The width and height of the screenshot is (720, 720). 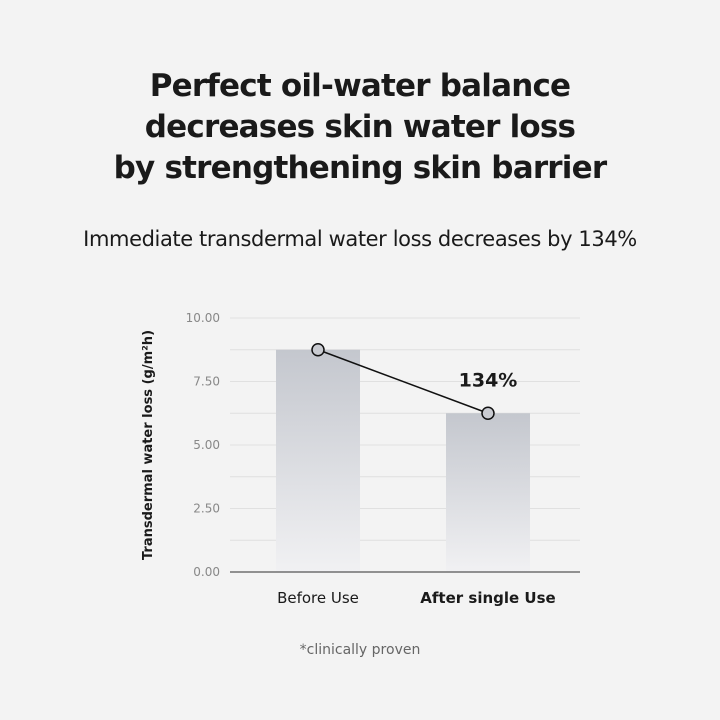 What do you see at coordinates (360, 650) in the screenshot?
I see `clinical-note: *clinically proven` at bounding box center [360, 650].